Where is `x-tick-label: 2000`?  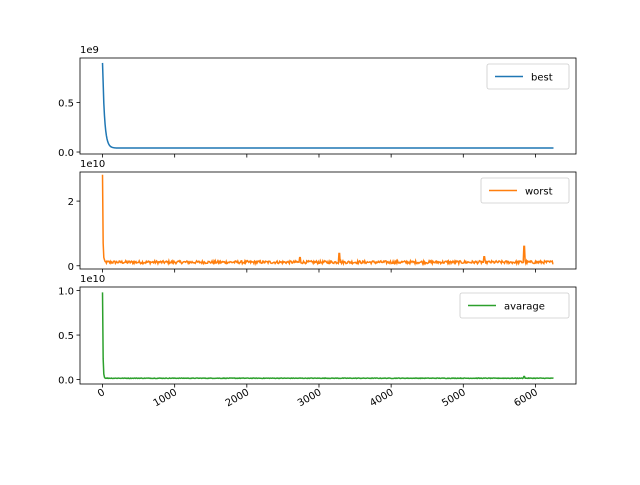 x-tick-label: 2000 is located at coordinates (238, 398).